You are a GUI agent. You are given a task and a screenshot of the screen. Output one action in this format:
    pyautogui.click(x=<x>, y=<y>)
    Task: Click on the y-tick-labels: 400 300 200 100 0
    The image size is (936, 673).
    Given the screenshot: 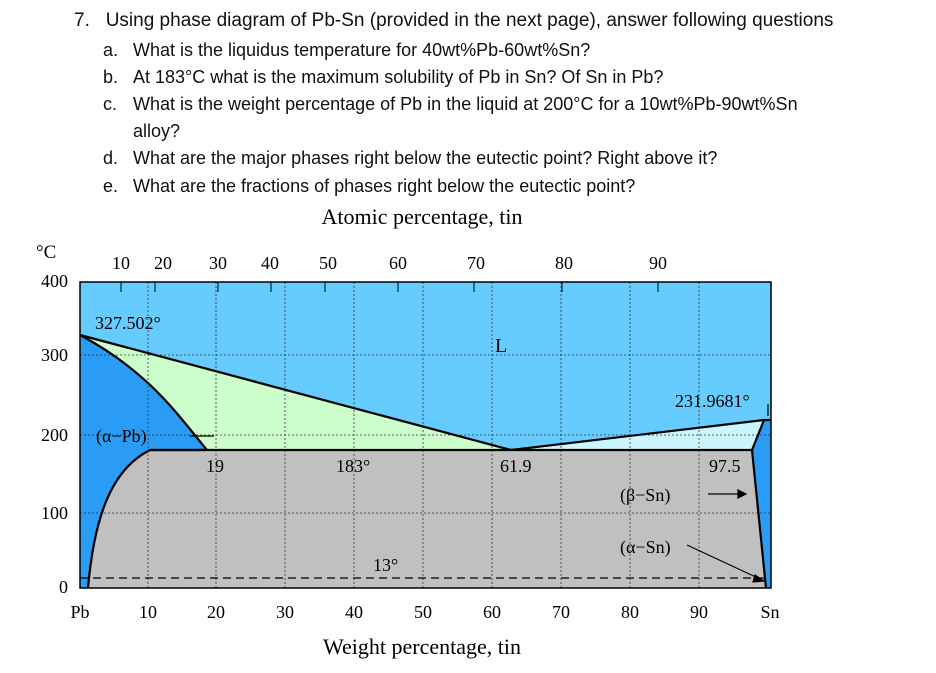 What is the action you would take?
    pyautogui.click(x=54, y=434)
    